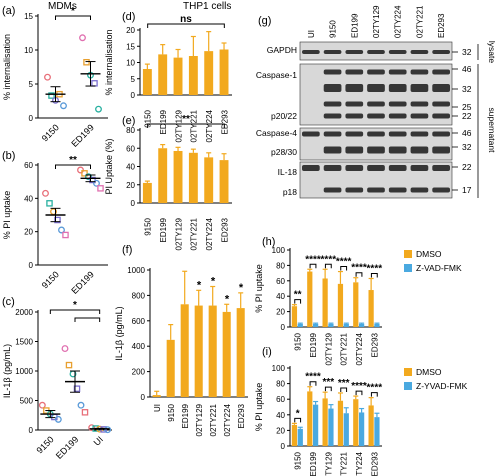 The height and width of the screenshot is (476, 500). Describe the element at coordinates (7, 67) in the screenshot. I see `chart-a-y-axis-label: % internalisation` at that location.